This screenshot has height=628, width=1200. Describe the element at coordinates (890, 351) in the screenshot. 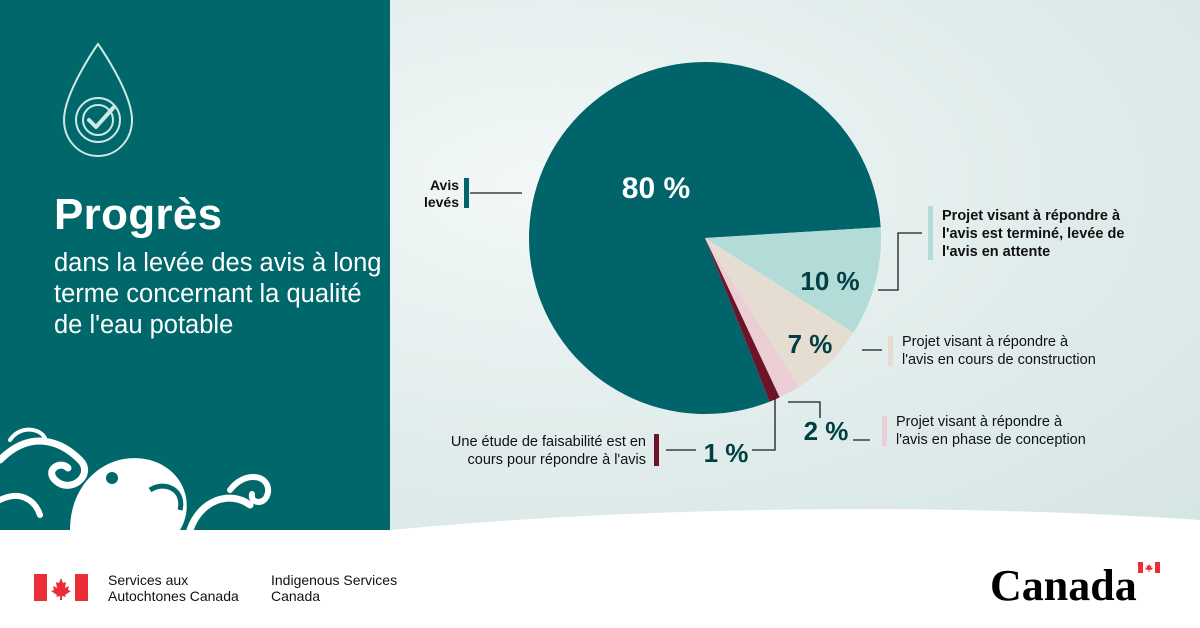

I see `legend-swatch-construction` at that location.